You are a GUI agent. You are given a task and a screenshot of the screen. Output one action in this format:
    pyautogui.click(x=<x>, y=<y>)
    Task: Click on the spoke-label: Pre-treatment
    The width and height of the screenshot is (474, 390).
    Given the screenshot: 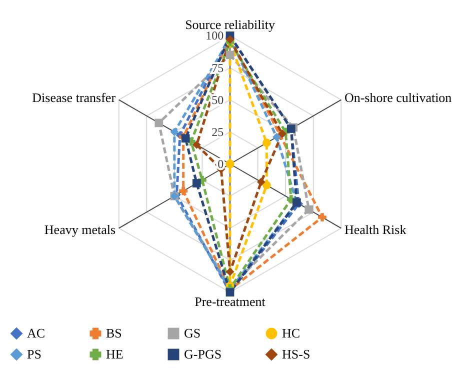 What is the action you would take?
    pyautogui.click(x=230, y=302)
    